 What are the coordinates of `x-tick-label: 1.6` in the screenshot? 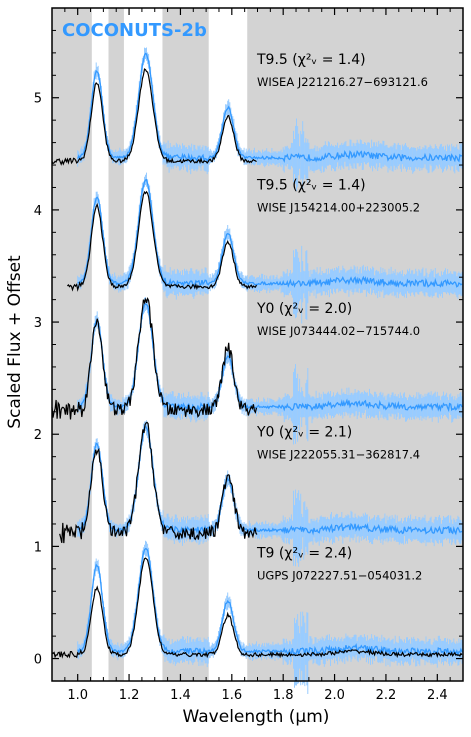 It's located at (231, 695).